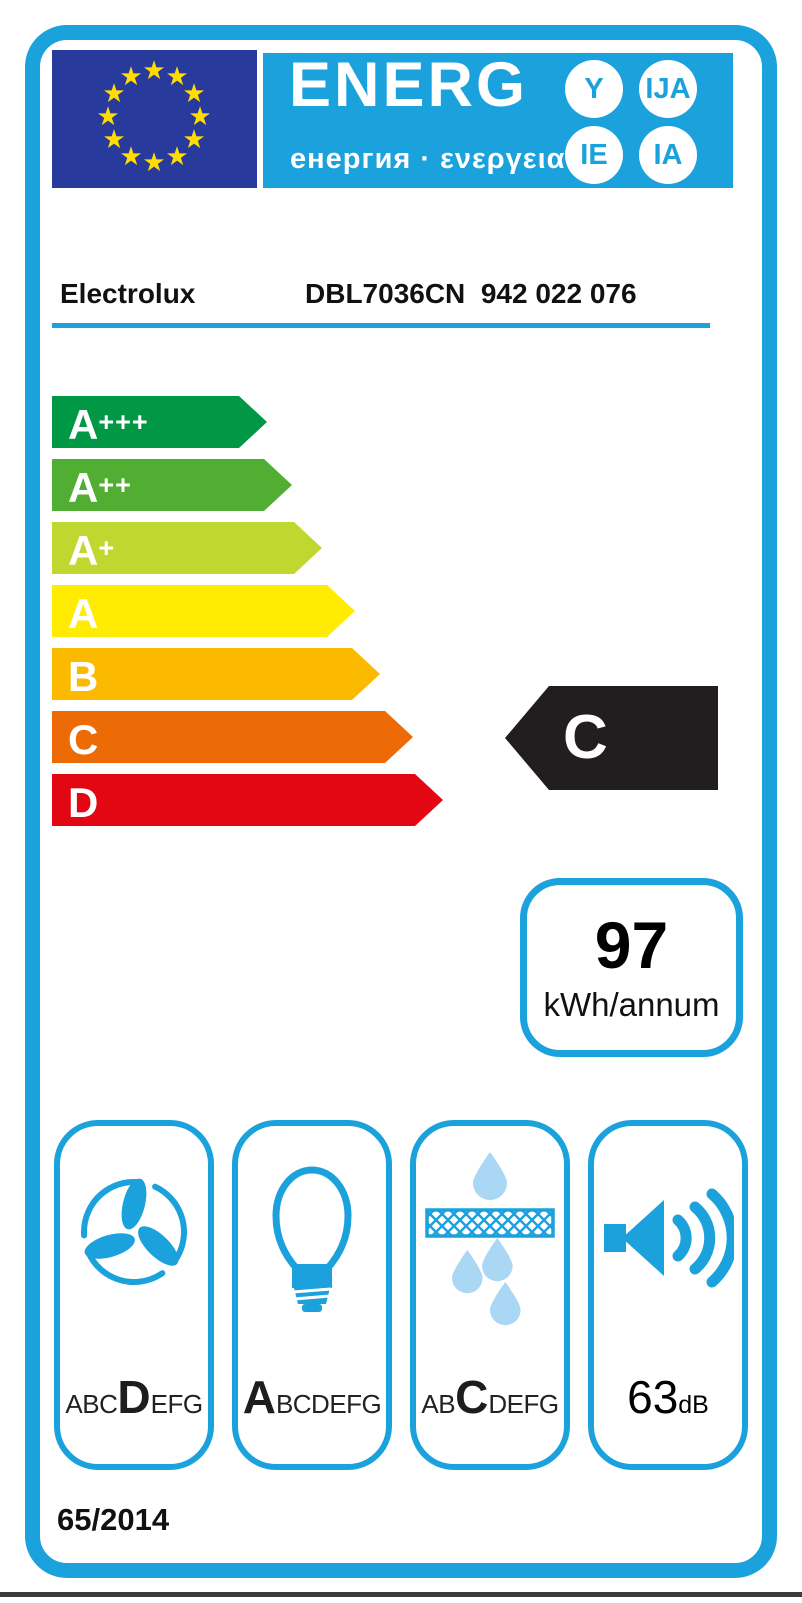 The width and height of the screenshot is (802, 1603). Describe the element at coordinates (668, 1397) in the screenshot. I see `noise-level-value: 63dB` at that location.